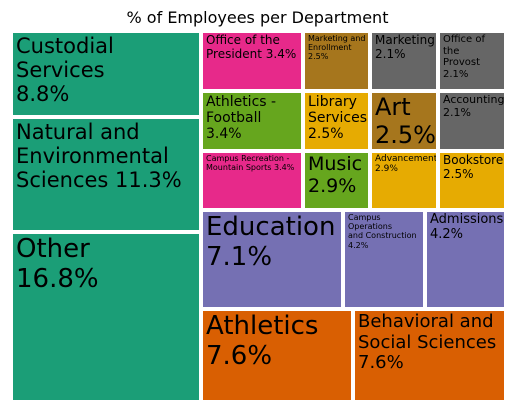  I want to click on tile-label: Natural and Environmental Sciences 11.3%, so click(99, 156).